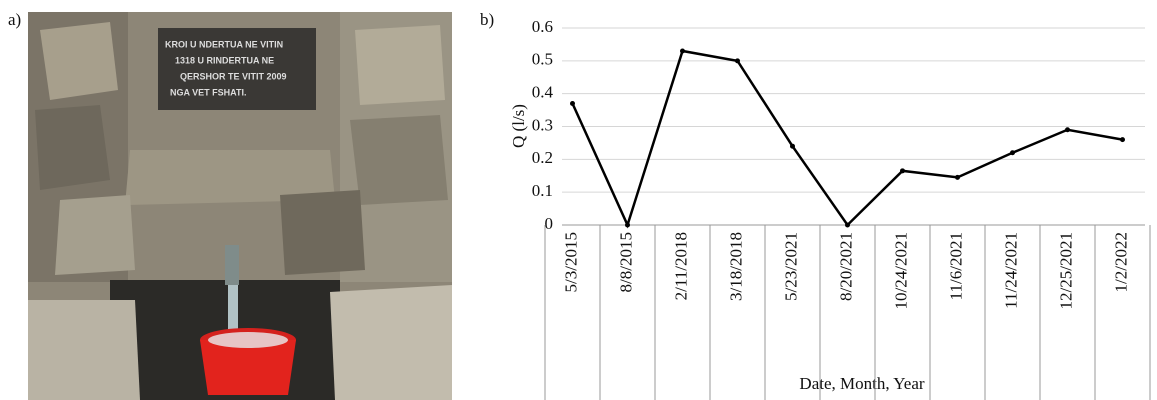 The image size is (1157, 400). Describe the element at coordinates (543, 92) in the screenshot. I see `y-tick-label: 0.4` at that location.